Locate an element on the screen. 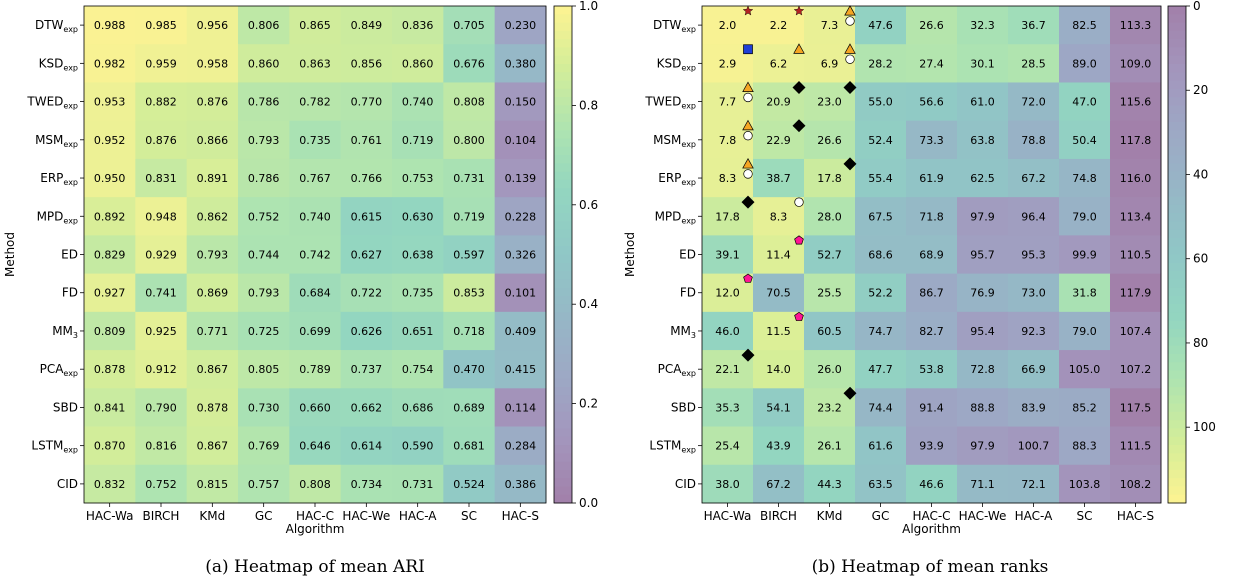 This screenshot has height=580, width=1242. cell-value-label: 52.4 is located at coordinates (880, 140).